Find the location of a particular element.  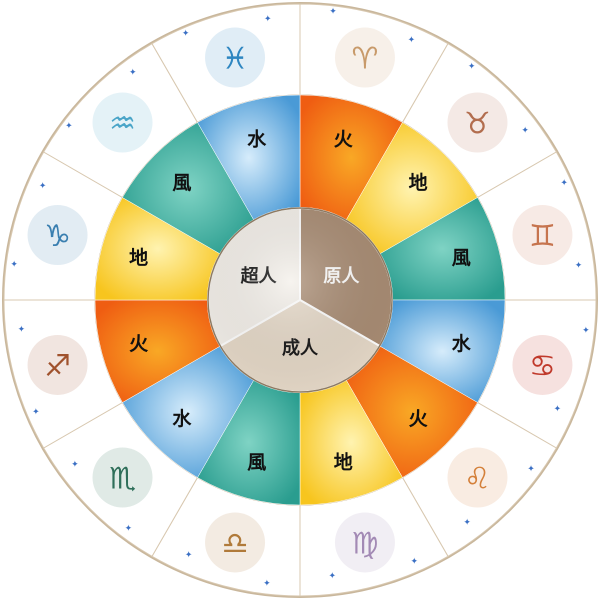

sagittarius-icon: ♐ is located at coordinates (57, 366).